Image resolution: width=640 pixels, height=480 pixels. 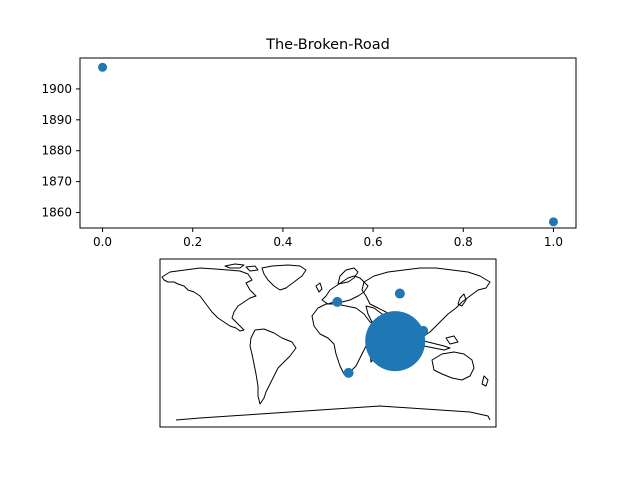 I want to click on greenland-outline, so click(x=284, y=277).